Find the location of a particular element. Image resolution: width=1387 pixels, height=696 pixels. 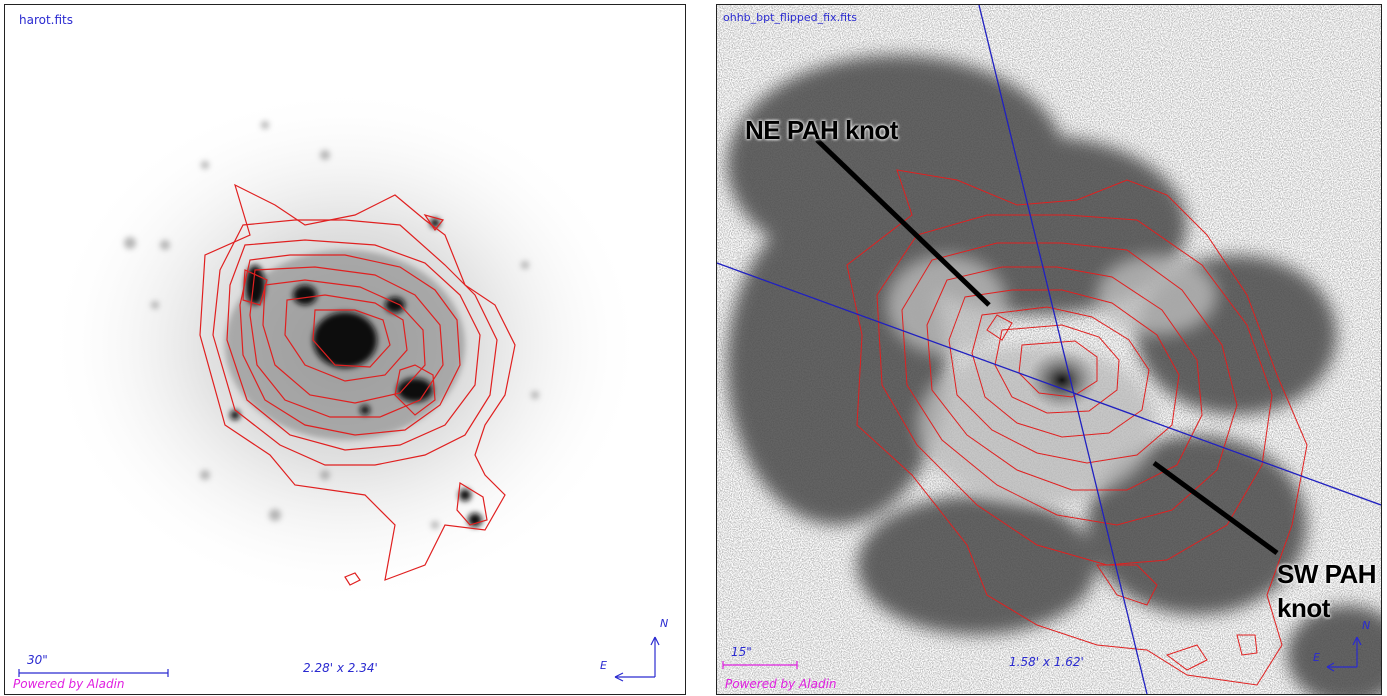

right-file-name: ohhb_bpt_flipped_fix.fits is located at coordinates (790, 17).